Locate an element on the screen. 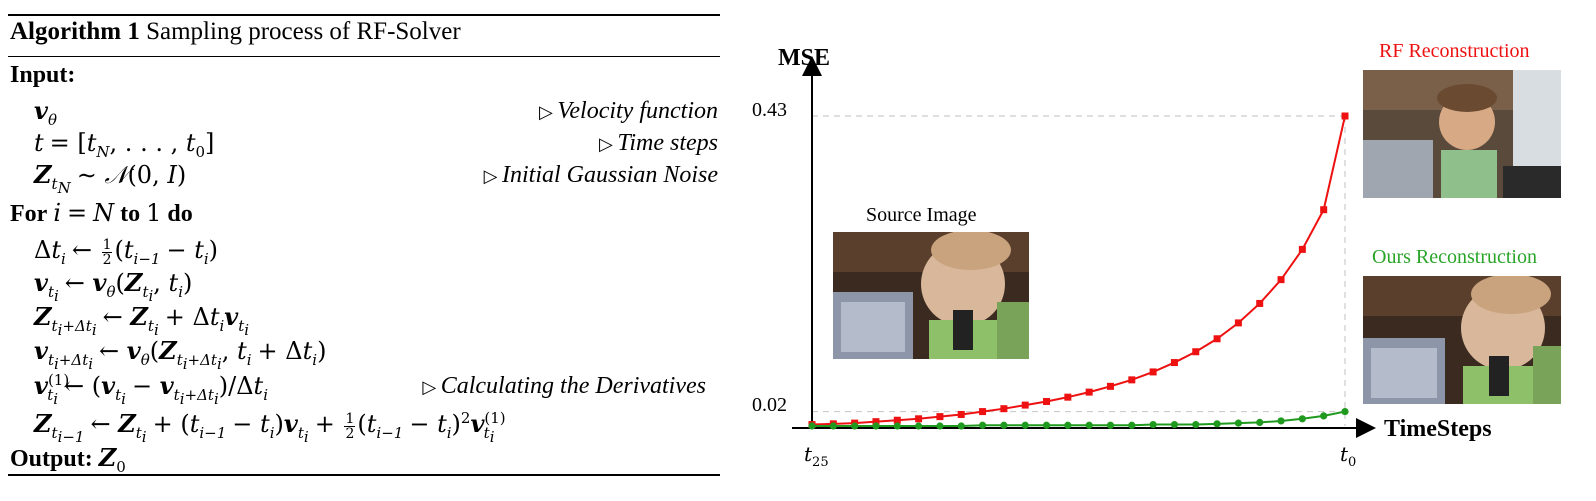 This screenshot has width=1596, height=501. series-ours is located at coordinates (1078, 418).